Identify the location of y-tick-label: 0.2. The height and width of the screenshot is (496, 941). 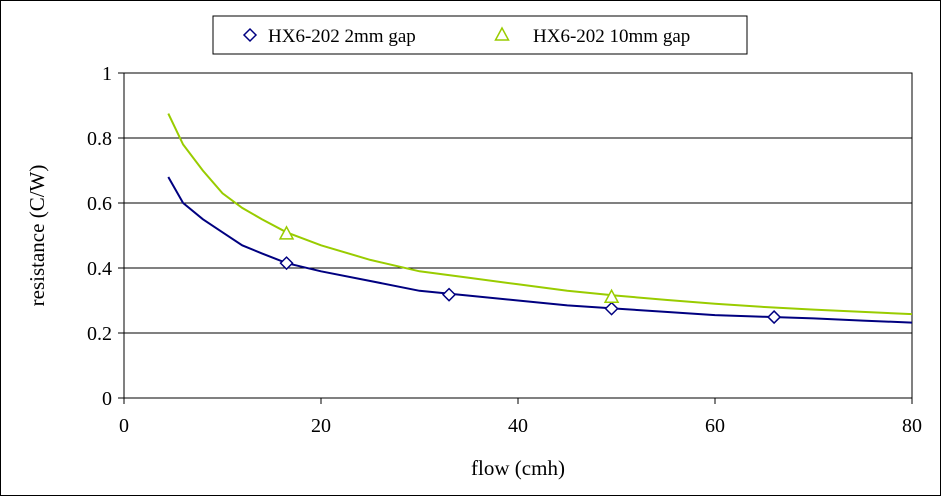
(99, 334).